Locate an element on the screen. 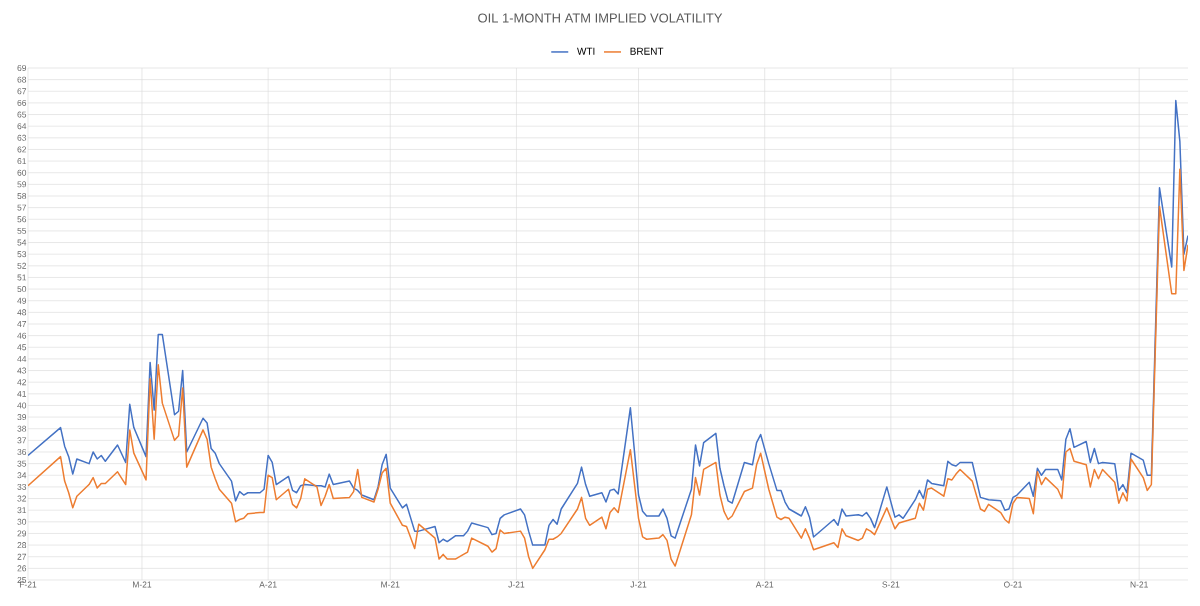 Image resolution: width=1200 pixels, height=606 pixels. y-tick-label: 55 is located at coordinates (22, 230).